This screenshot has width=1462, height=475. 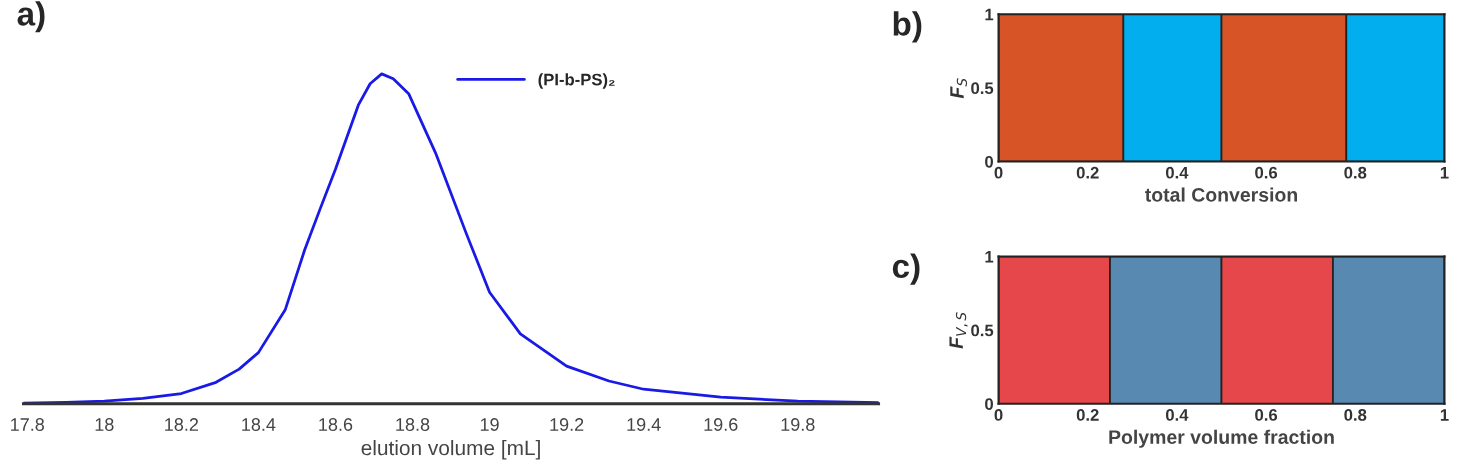 What do you see at coordinates (1221, 438) in the screenshot?
I see `x-axis-title: Polymer volume fraction` at bounding box center [1221, 438].